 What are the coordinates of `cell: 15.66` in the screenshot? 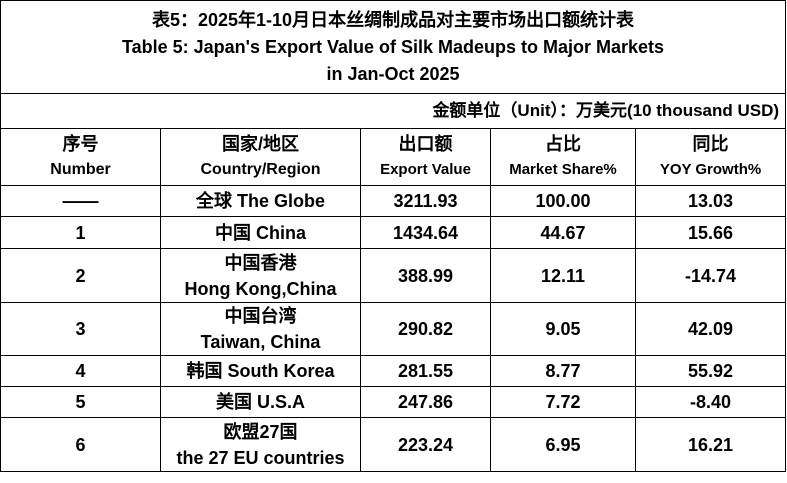 It's located at (710, 232).